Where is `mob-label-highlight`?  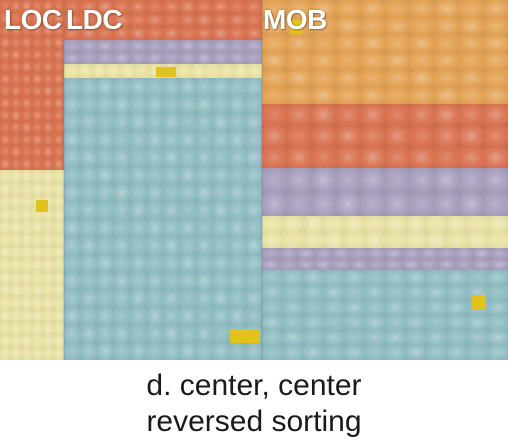
mob-label-highlight is located at coordinates (296, 27).